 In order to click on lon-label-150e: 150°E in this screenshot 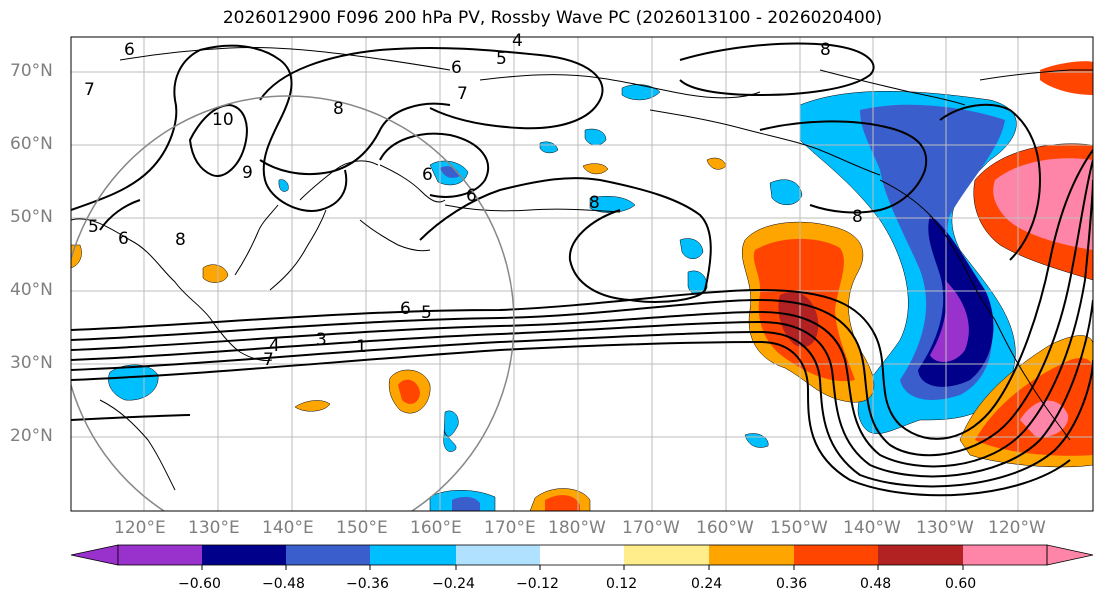, I will do `click(362, 528)`.